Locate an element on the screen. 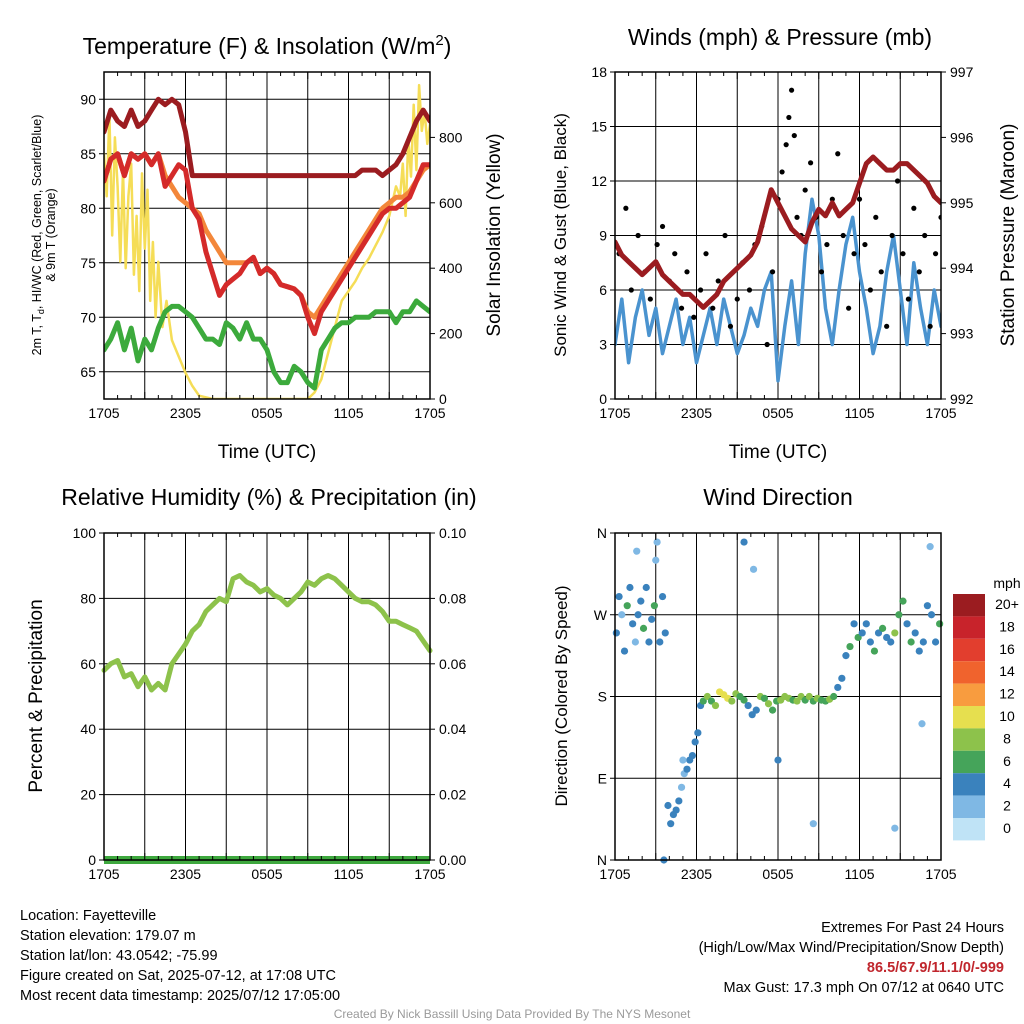 The height and width of the screenshot is (1024, 1024). y-tick-label: 85 is located at coordinates (88, 154).